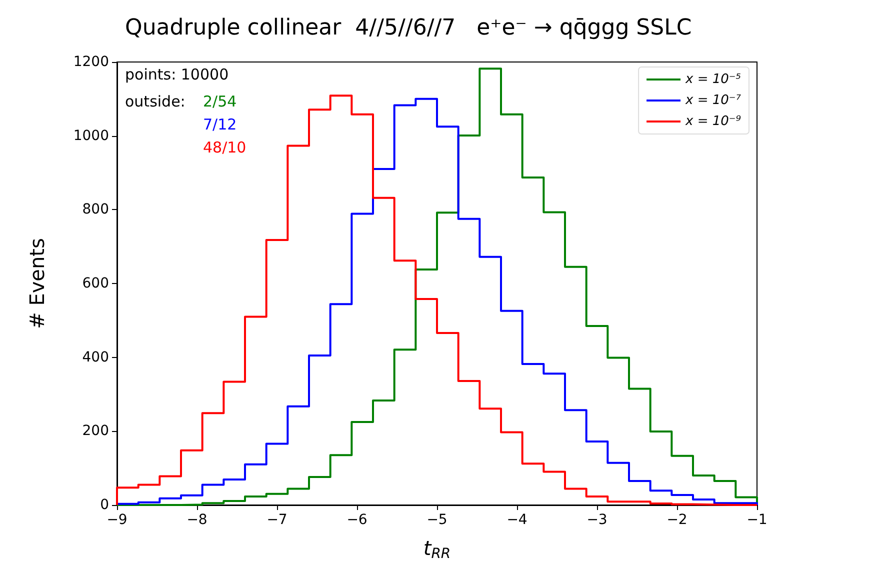  Describe the element at coordinates (95, 431) in the screenshot. I see `y-tick-label: 200` at that location.